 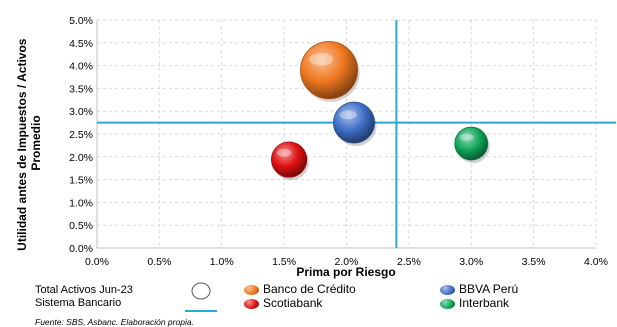 I want to click on legend-item-banco-de-credito: Banco de Crédito, so click(x=300, y=289).